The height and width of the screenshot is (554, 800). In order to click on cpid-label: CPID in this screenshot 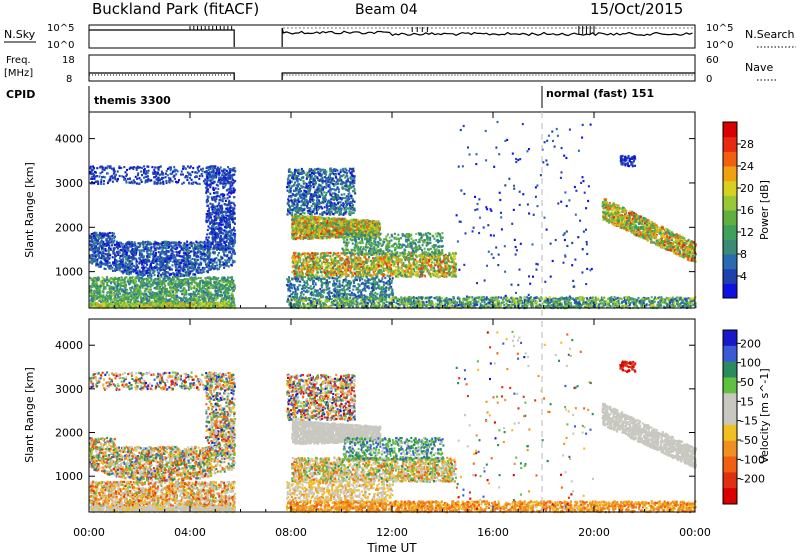, I will do `click(20, 94)`.